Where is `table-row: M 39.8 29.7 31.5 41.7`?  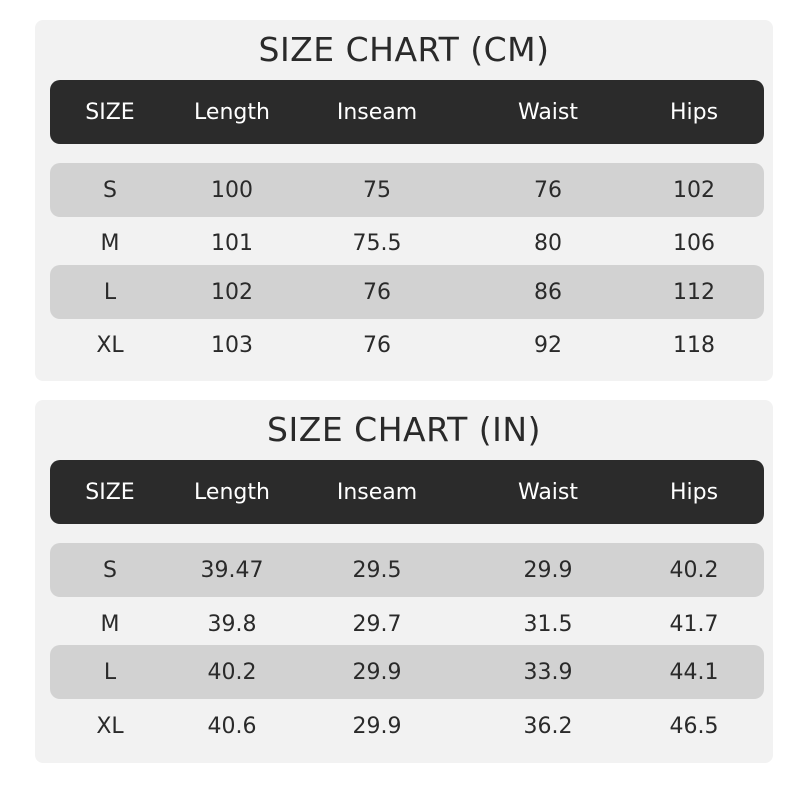
table-row: M 39.8 29.7 31.5 41.7 is located at coordinates (407, 624).